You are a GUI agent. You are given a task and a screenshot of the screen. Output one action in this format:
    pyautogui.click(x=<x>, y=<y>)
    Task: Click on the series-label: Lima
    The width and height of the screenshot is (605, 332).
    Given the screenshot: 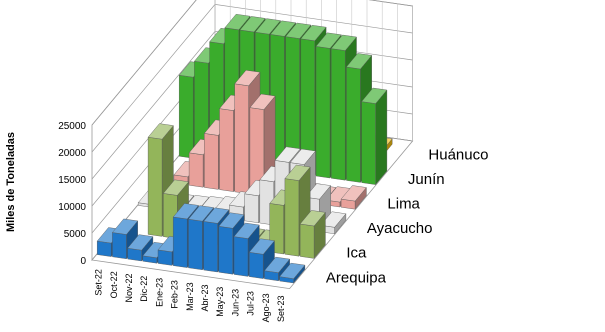 What is the action you would take?
    pyautogui.click(x=403, y=204)
    